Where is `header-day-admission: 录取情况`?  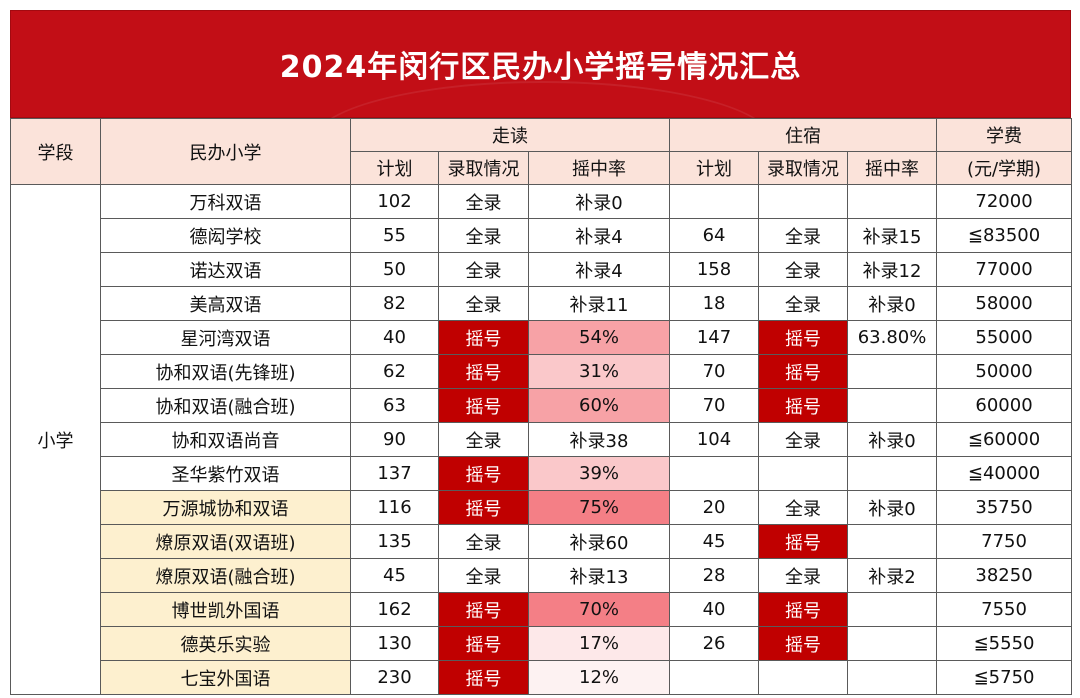 header-day-admission: 录取情况 is located at coordinates (483, 168).